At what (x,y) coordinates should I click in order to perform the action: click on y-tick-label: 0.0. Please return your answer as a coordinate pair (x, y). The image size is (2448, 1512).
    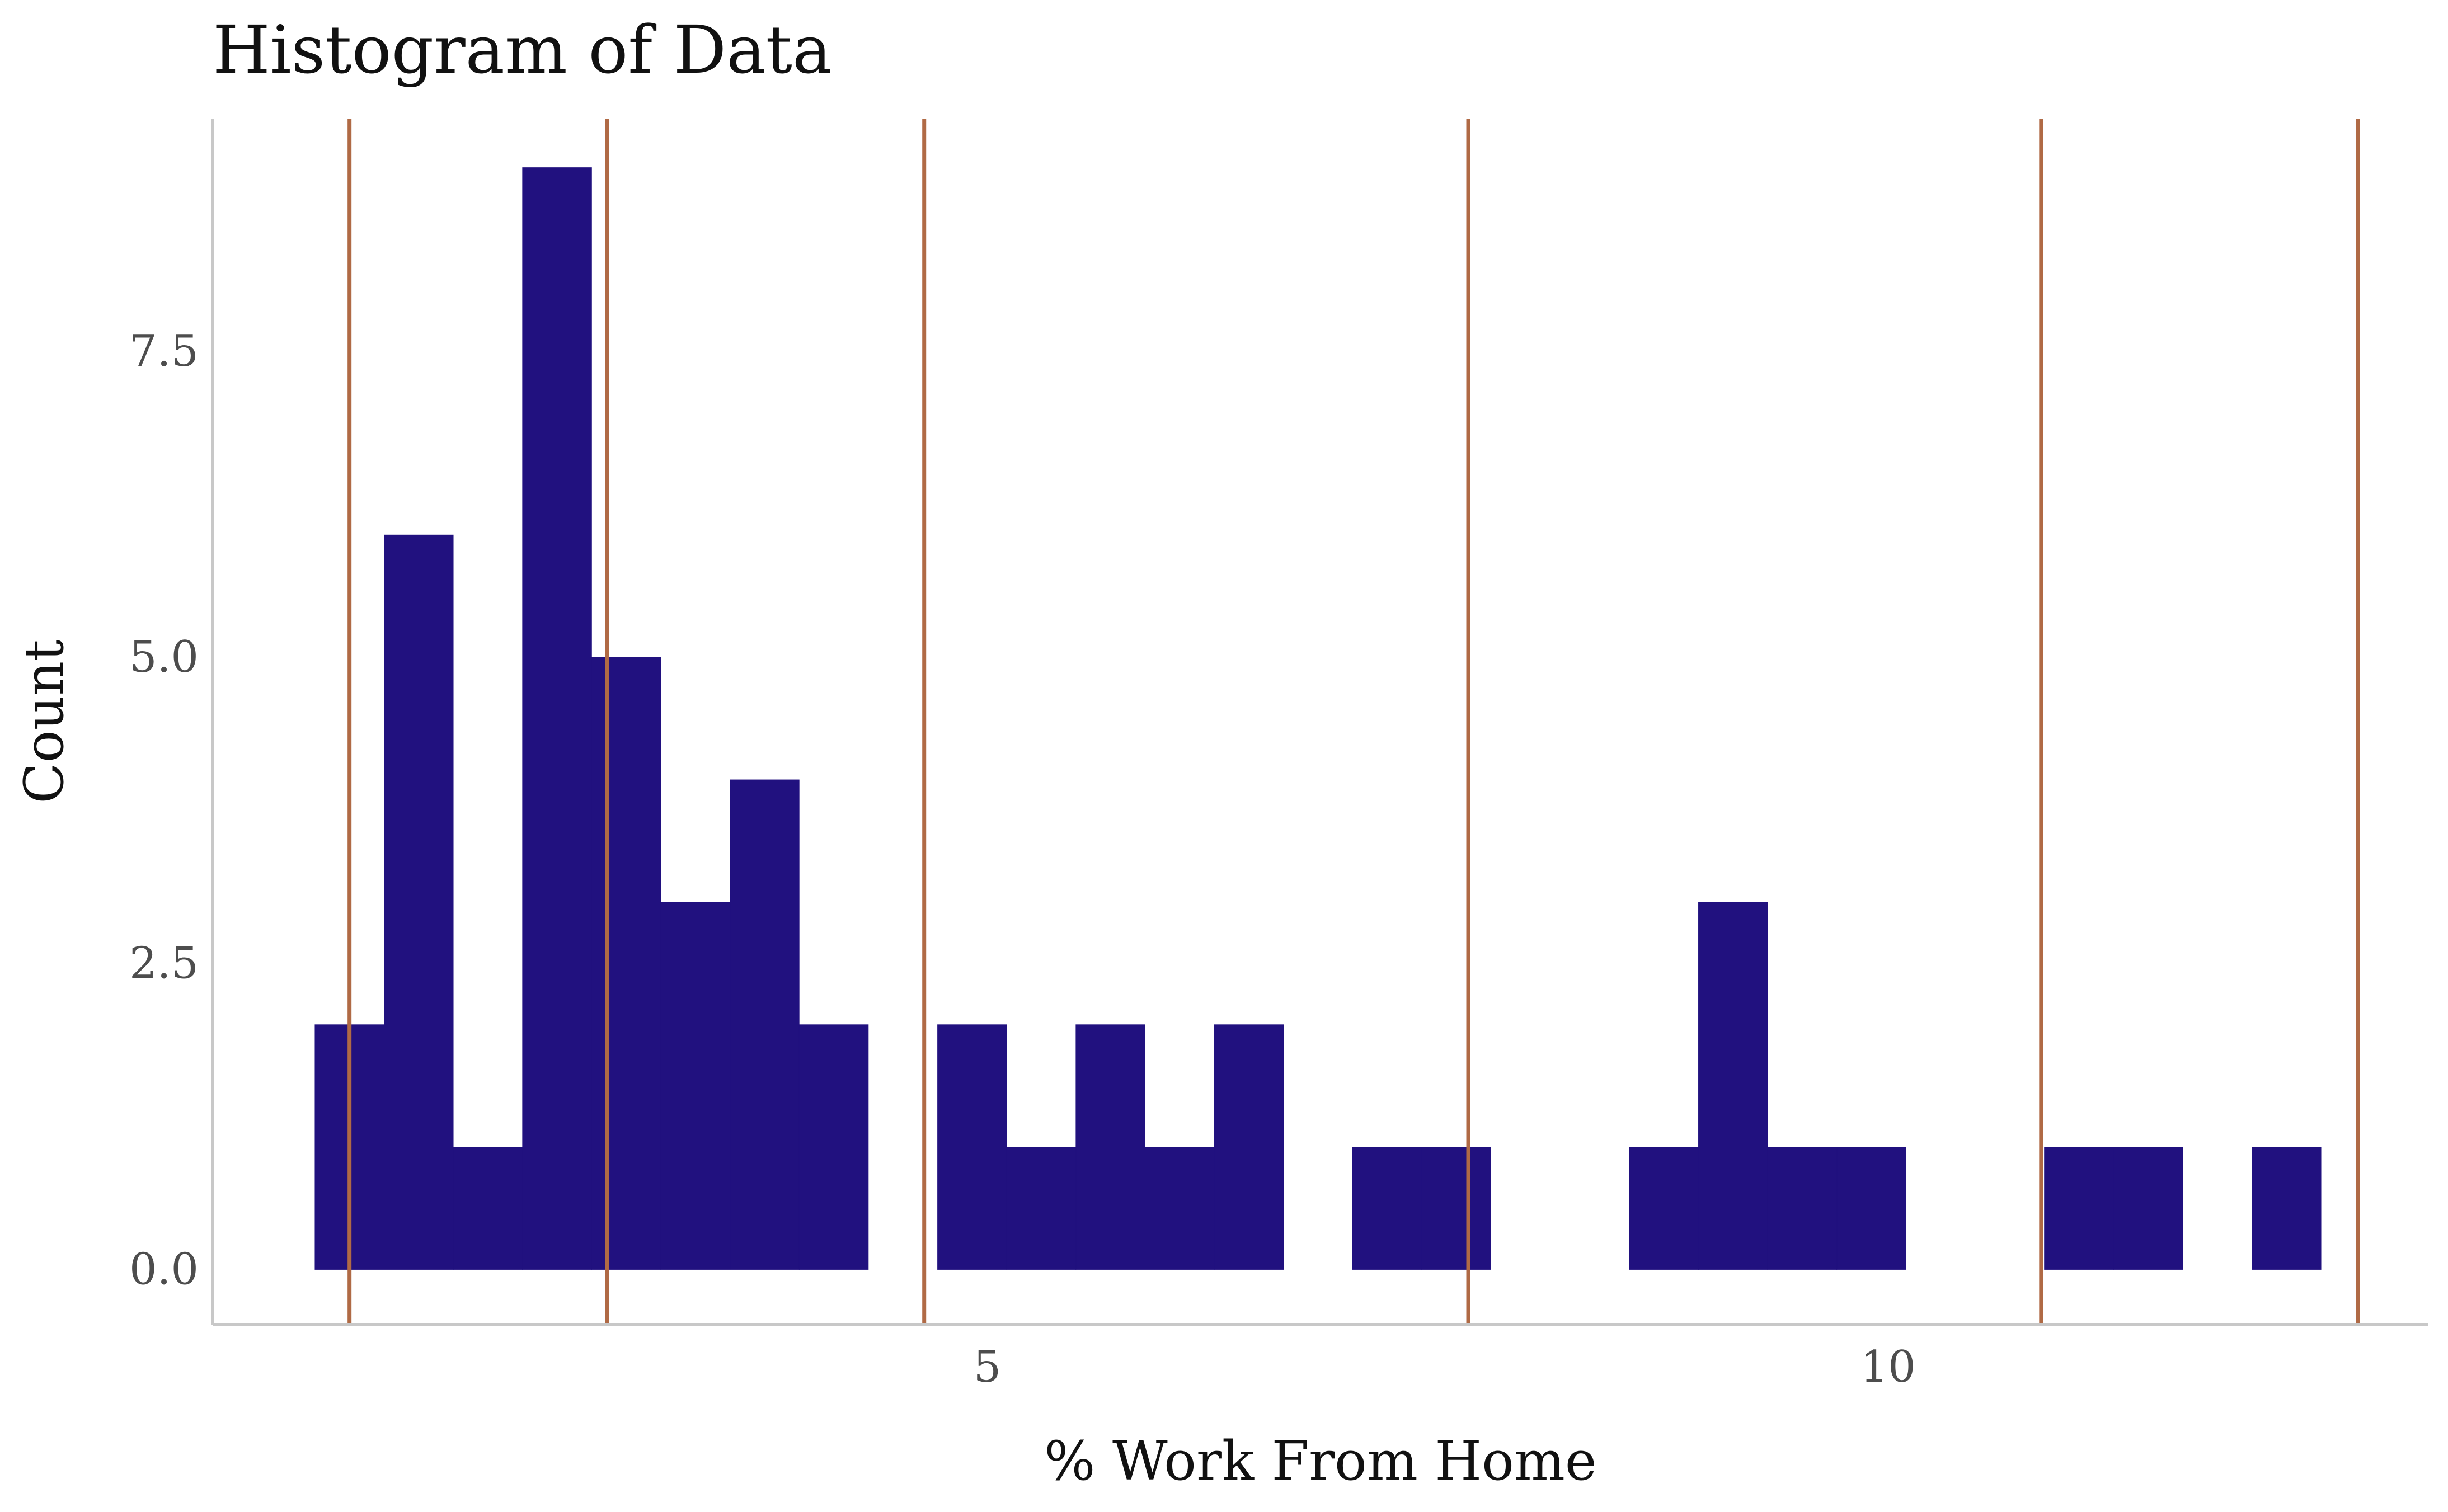
    Looking at the image, I should click on (164, 1270).